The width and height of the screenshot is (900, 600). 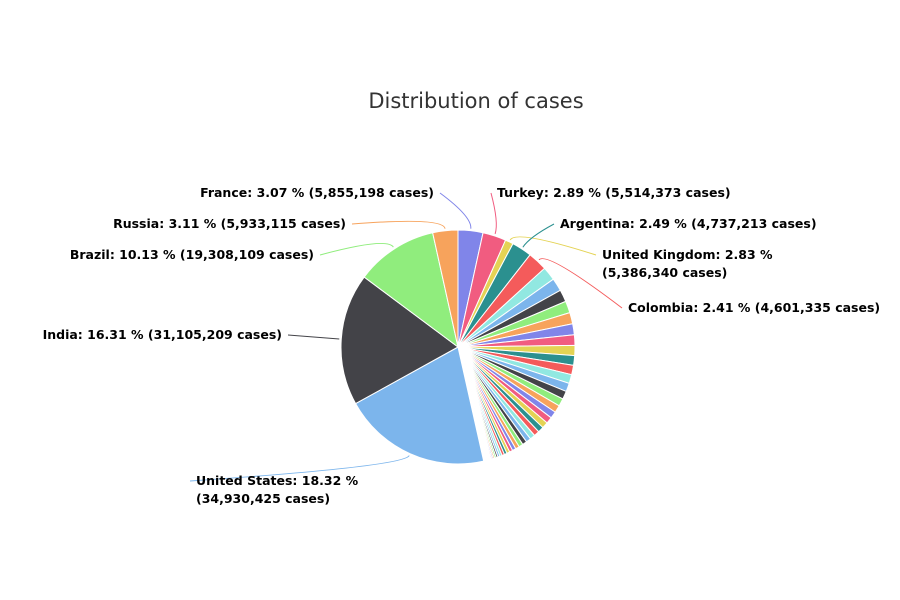 I want to click on data-label-russia: Russia: 3.11 % (5,933,115 cases), so click(x=229, y=223).